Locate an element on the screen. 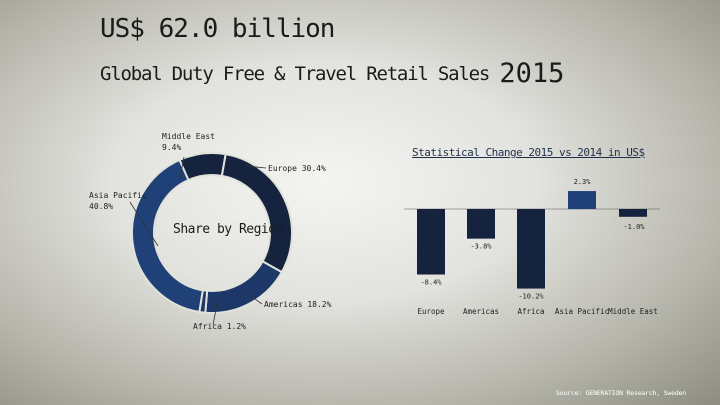  bar-africa is located at coordinates (531, 249).